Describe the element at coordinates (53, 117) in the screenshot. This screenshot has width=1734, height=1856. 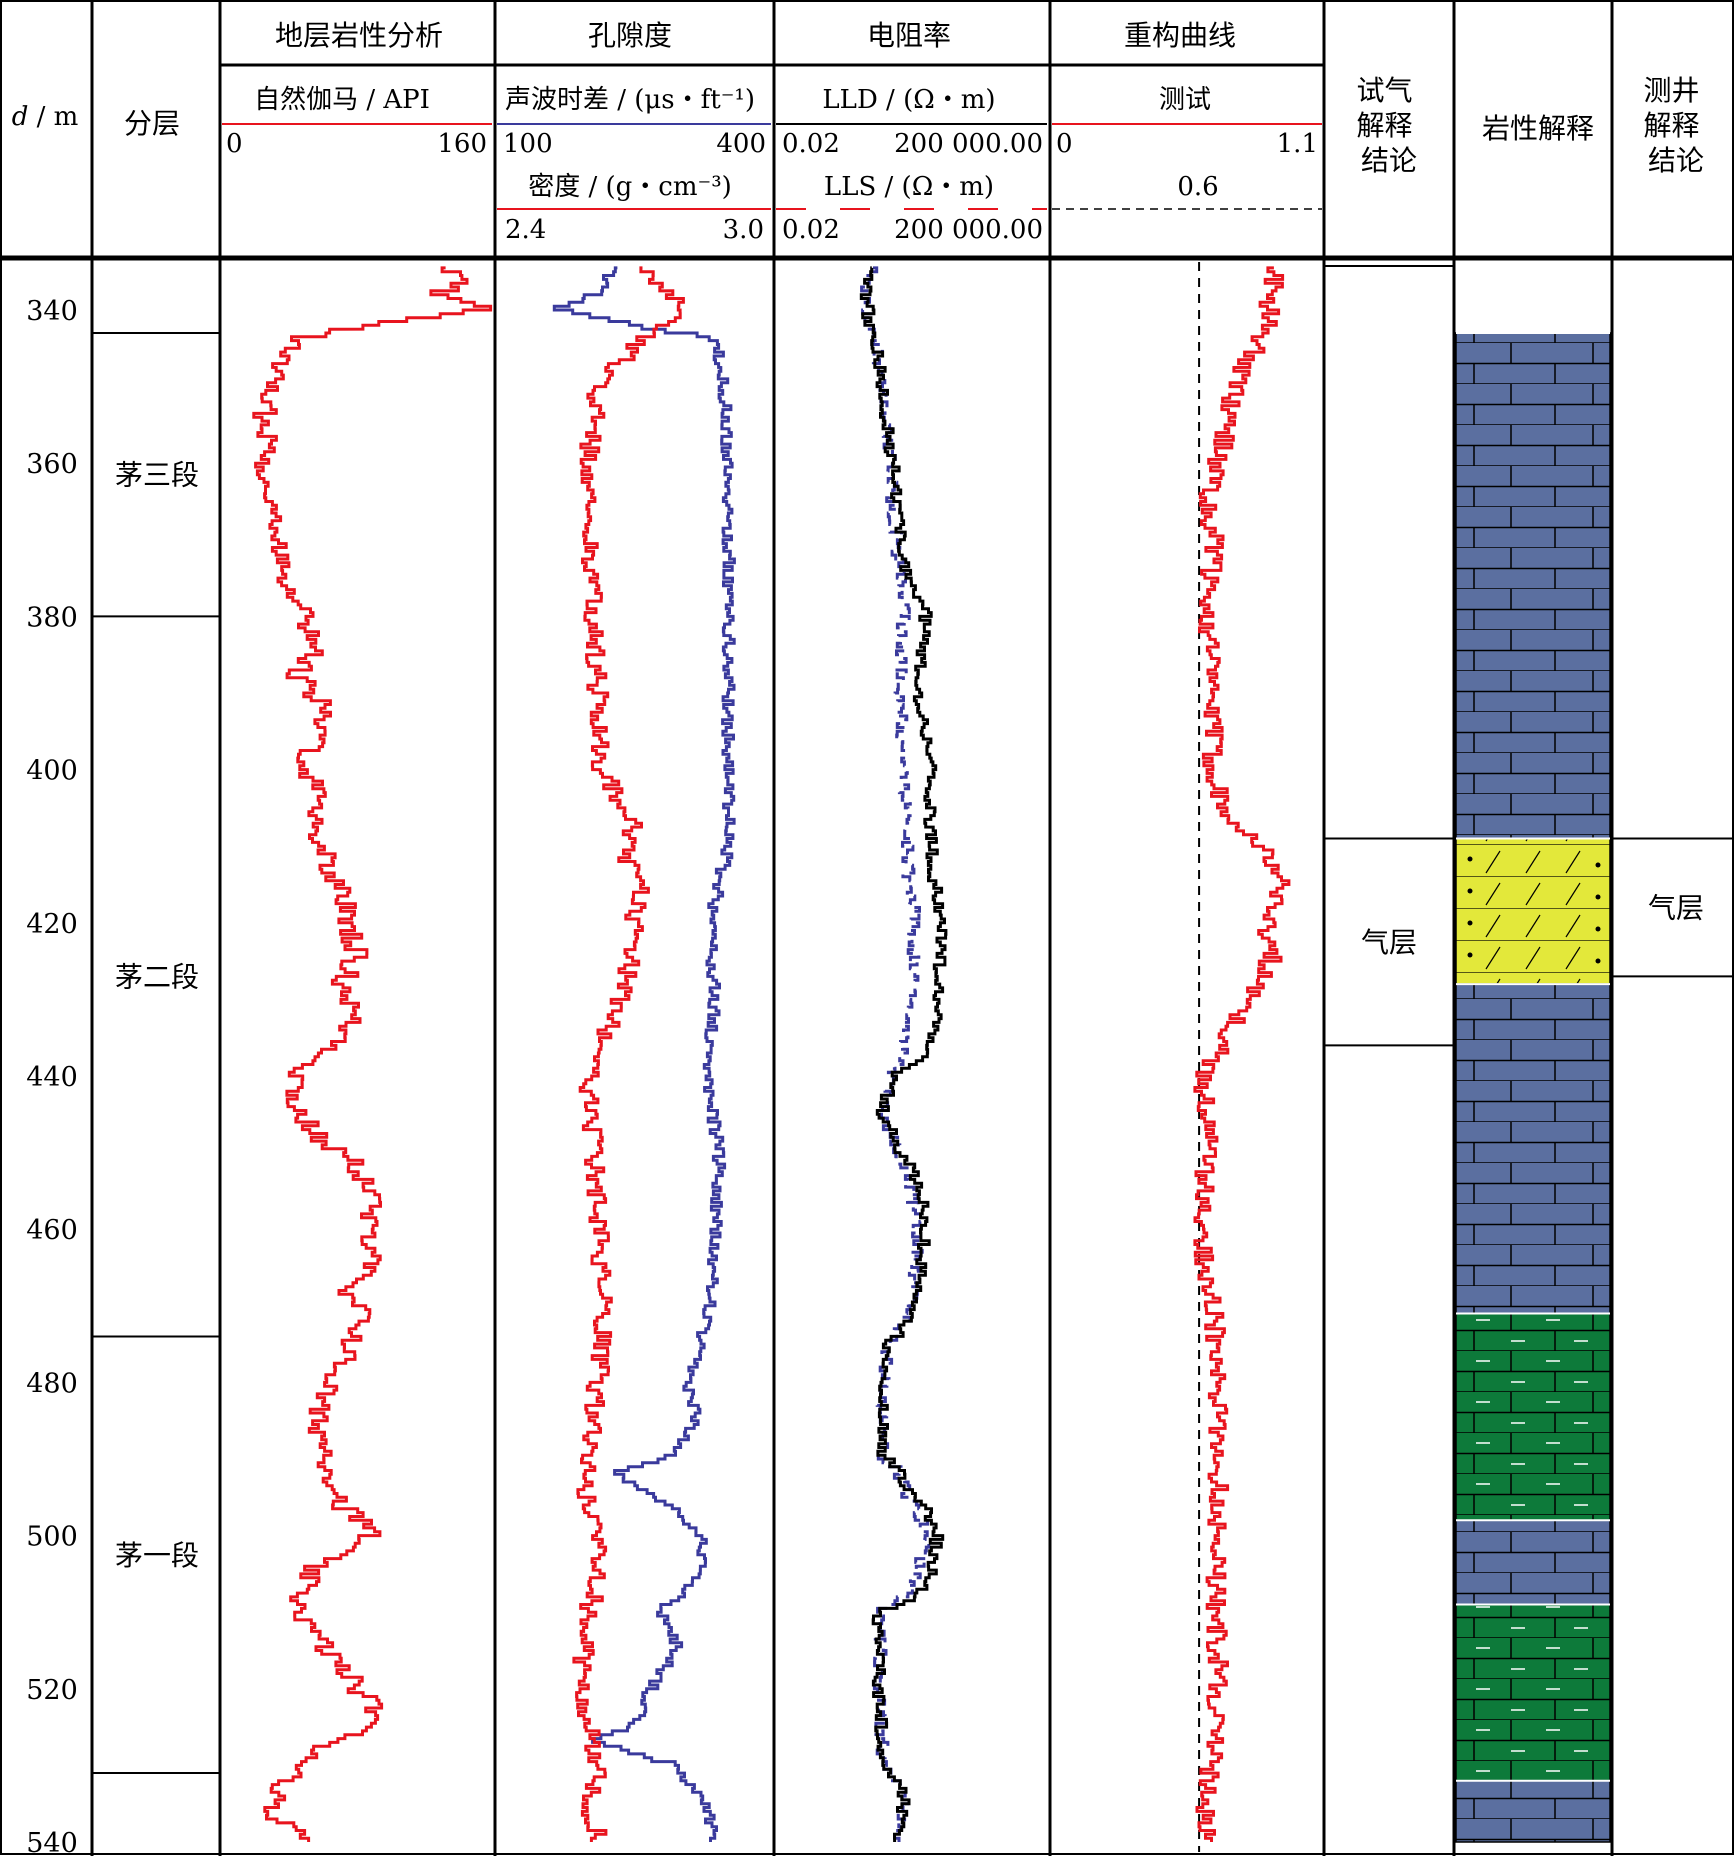
I see `depth-label-unit: / m` at that location.